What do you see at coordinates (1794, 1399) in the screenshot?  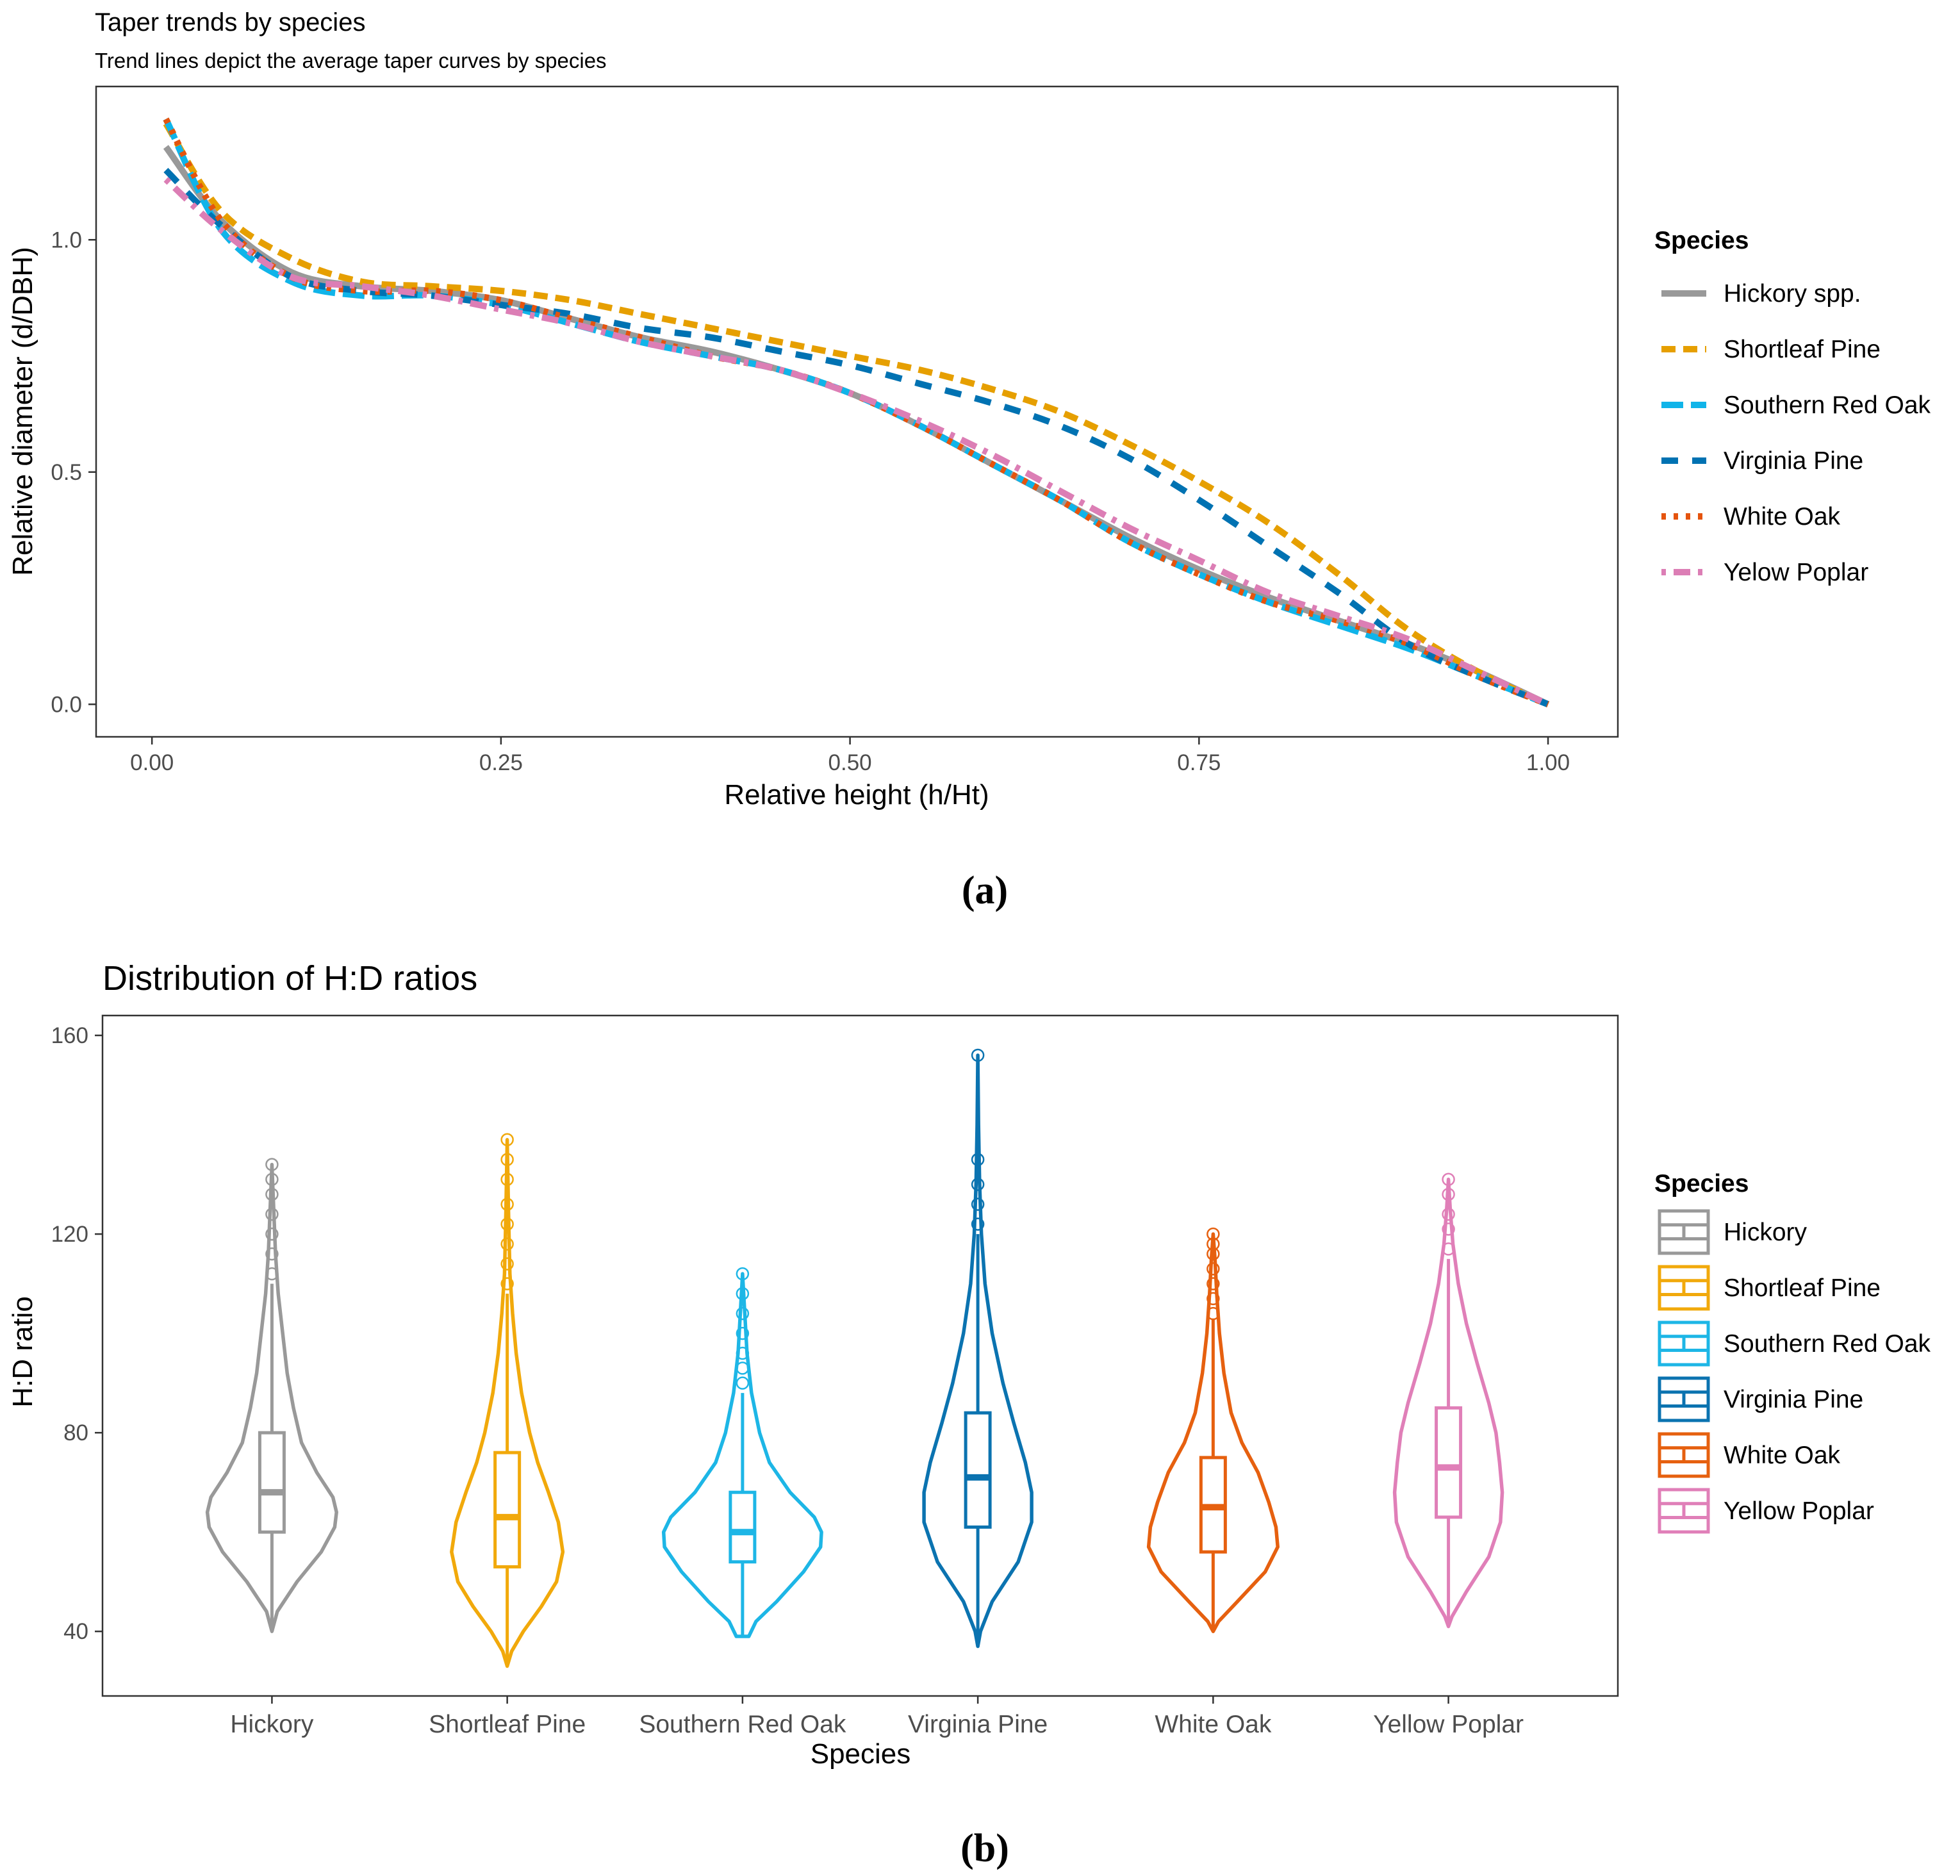 I see `legend-label-virginia-pine: Virginia Pine` at bounding box center [1794, 1399].